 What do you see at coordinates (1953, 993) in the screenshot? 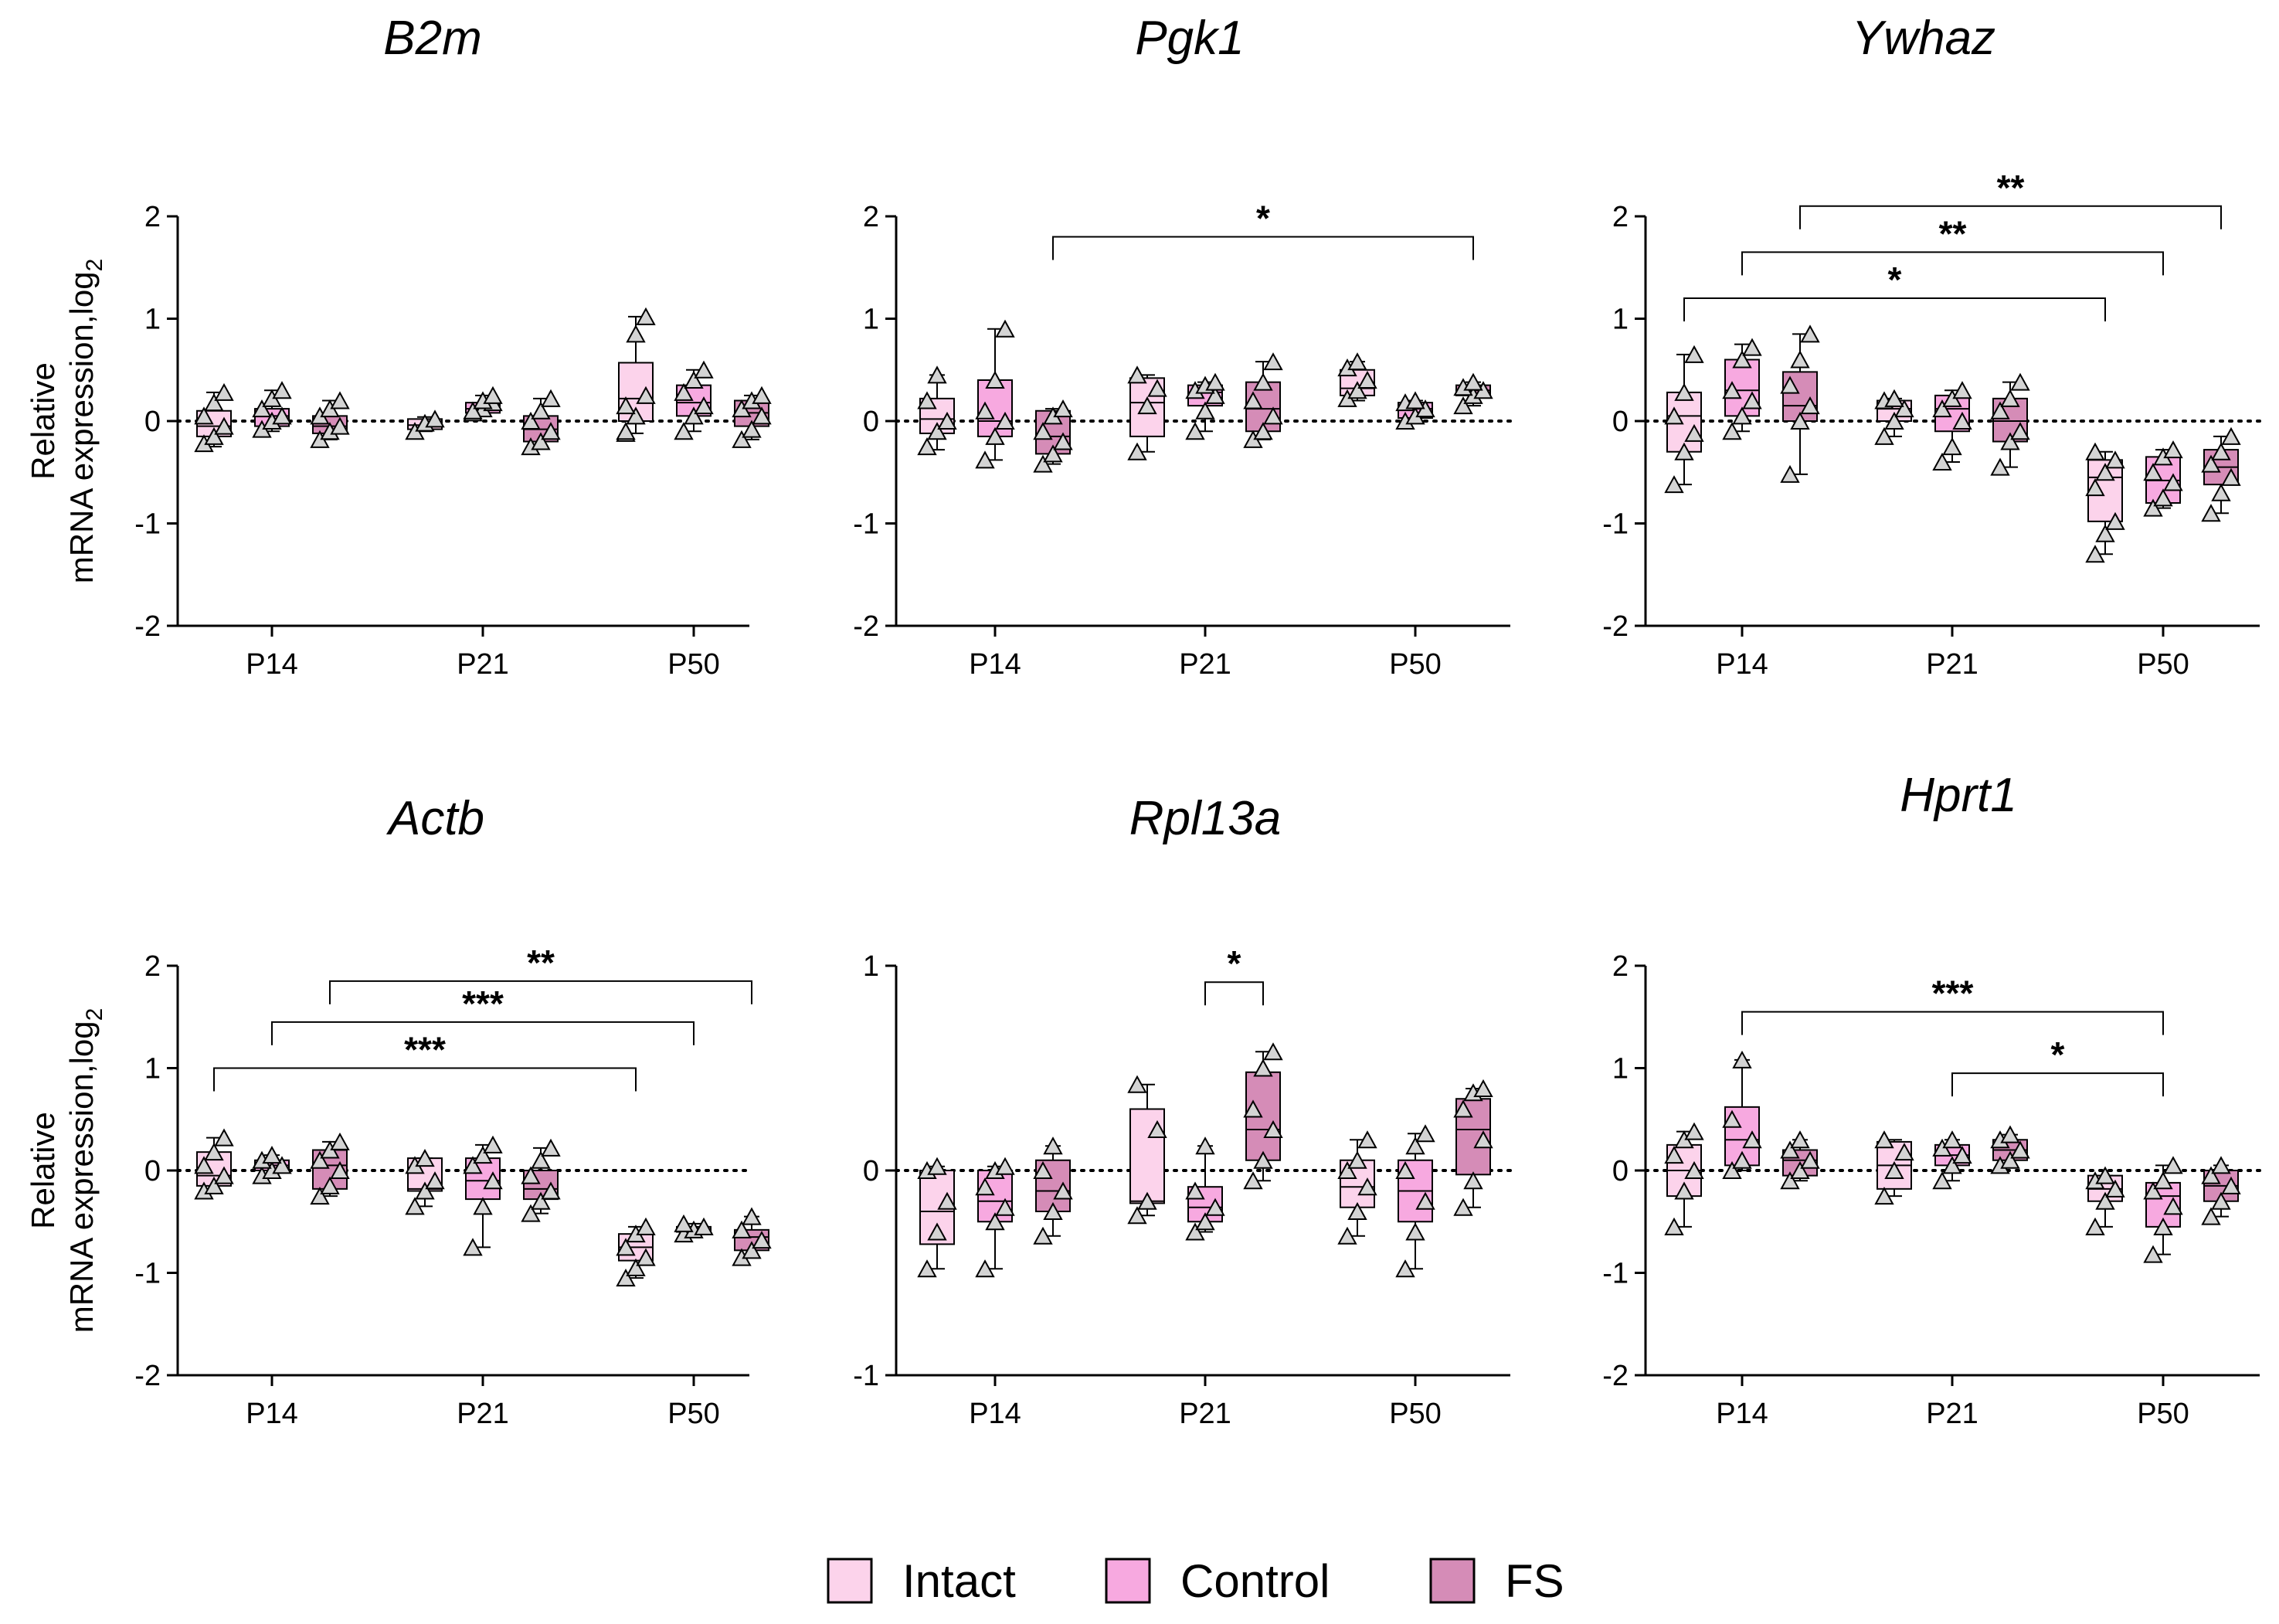
I see `significance-label: ***` at bounding box center [1953, 993].